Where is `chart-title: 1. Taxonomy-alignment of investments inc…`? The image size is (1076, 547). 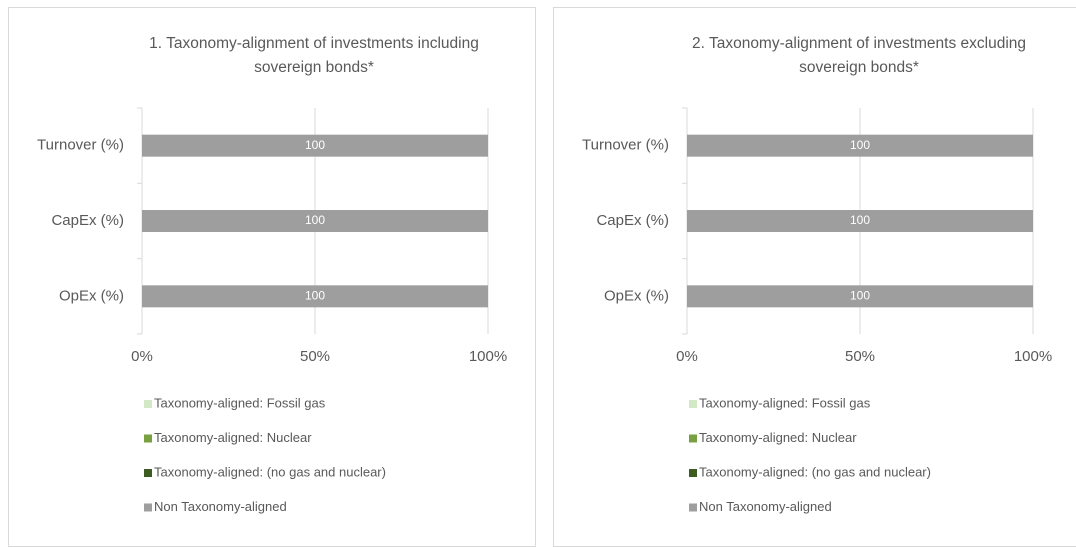
chart-title: 1. Taxonomy-alignment of investments inc… is located at coordinates (314, 55).